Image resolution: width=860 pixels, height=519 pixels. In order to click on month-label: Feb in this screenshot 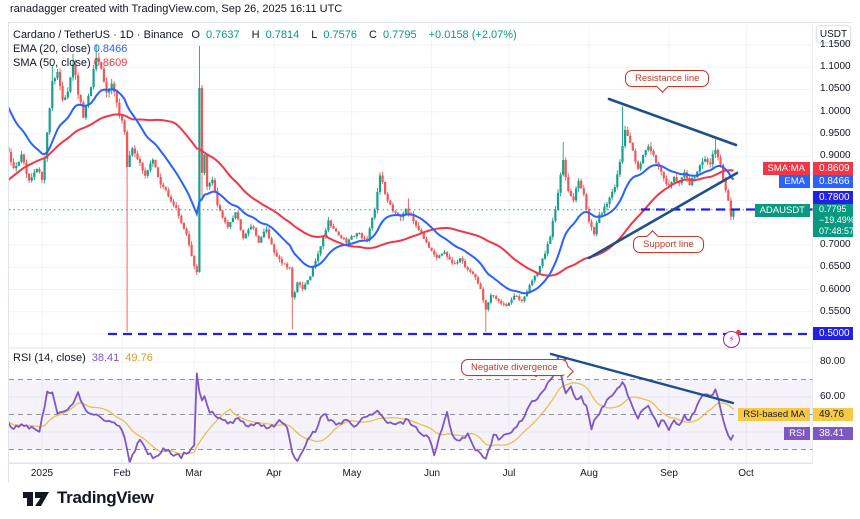, I will do `click(122, 473)`.